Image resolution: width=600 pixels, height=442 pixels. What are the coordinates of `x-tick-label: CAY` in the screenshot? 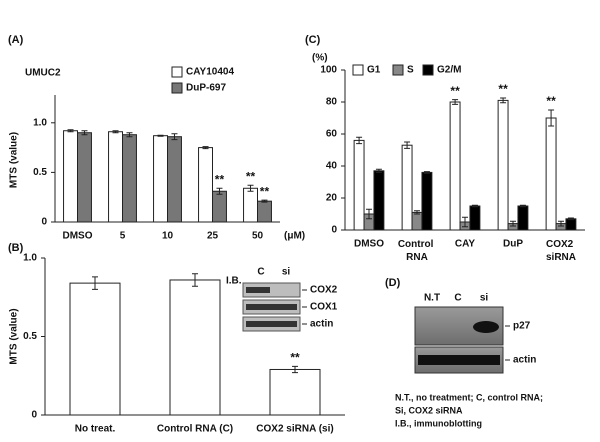 It's located at (465, 244).